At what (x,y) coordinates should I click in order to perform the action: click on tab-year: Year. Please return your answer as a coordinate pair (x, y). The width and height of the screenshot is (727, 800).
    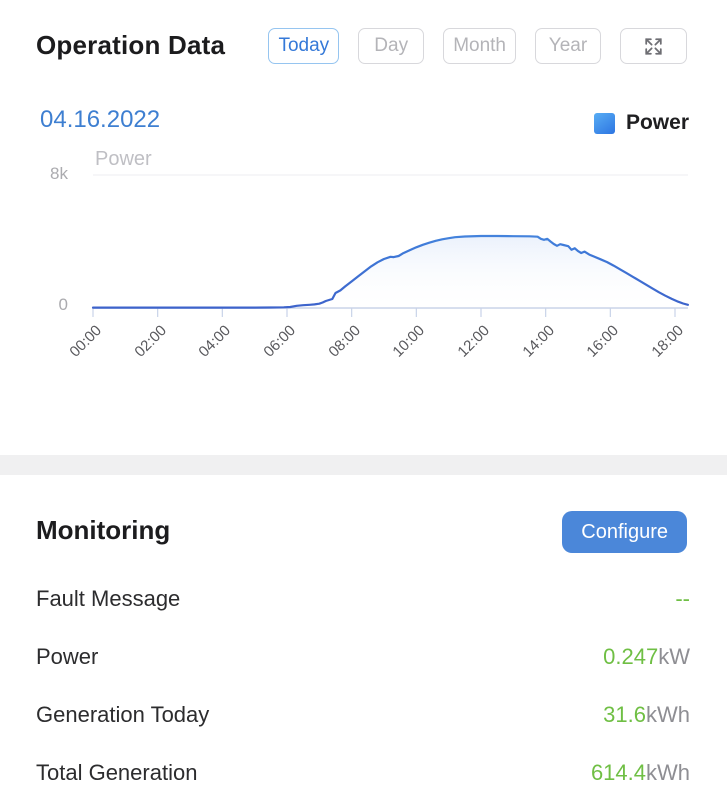
    Looking at the image, I should click on (568, 46).